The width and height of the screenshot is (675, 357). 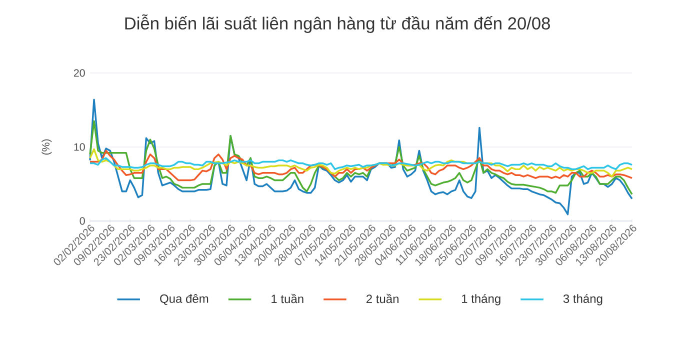 I want to click on y-axis-title: (%), so click(x=47, y=147).